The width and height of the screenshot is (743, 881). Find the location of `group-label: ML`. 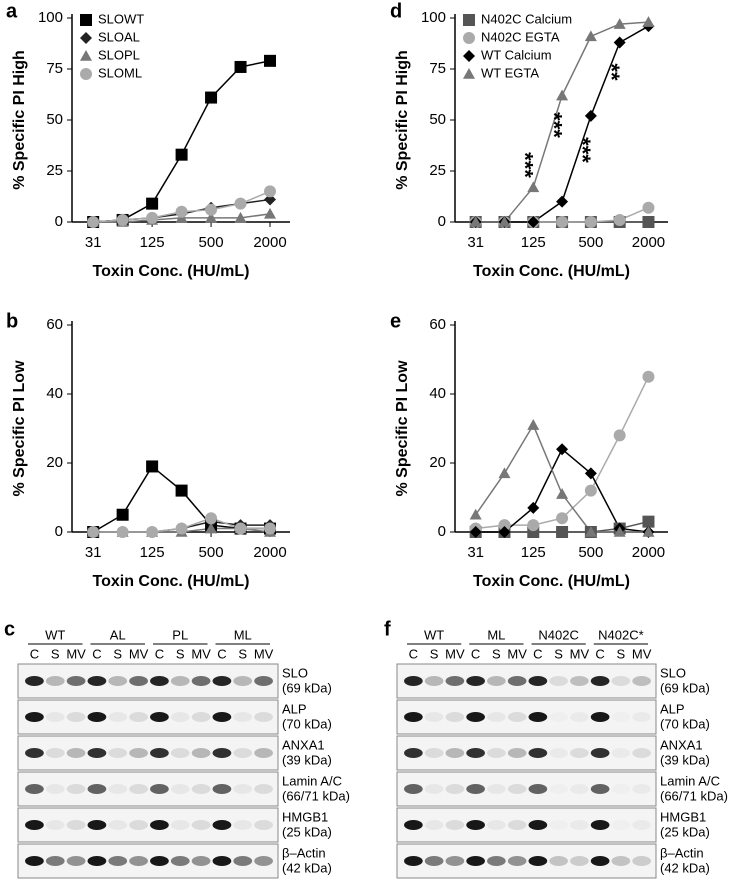

group-label: ML is located at coordinates (243, 634).